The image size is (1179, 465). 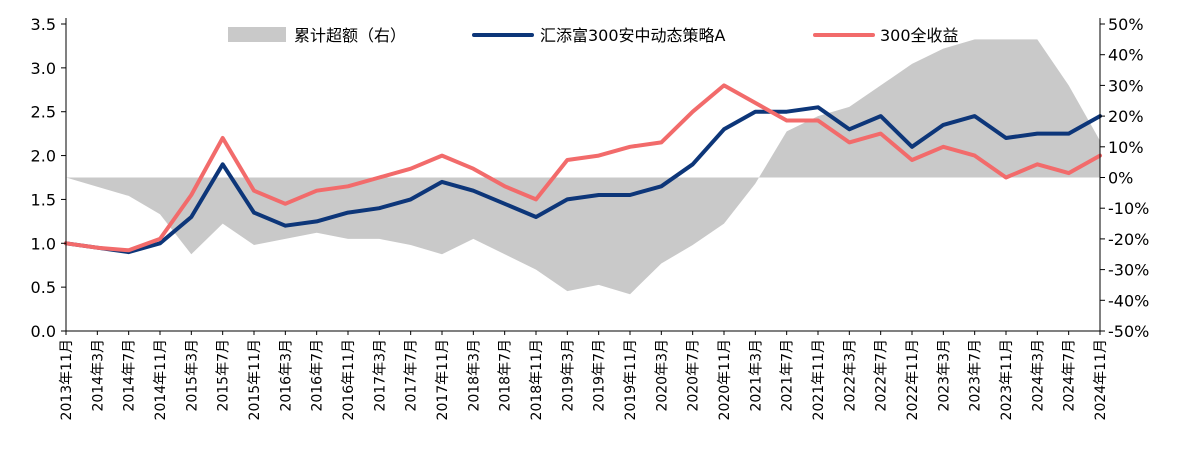 I want to click on right-tick-label: -10%, so click(x=1128, y=208).